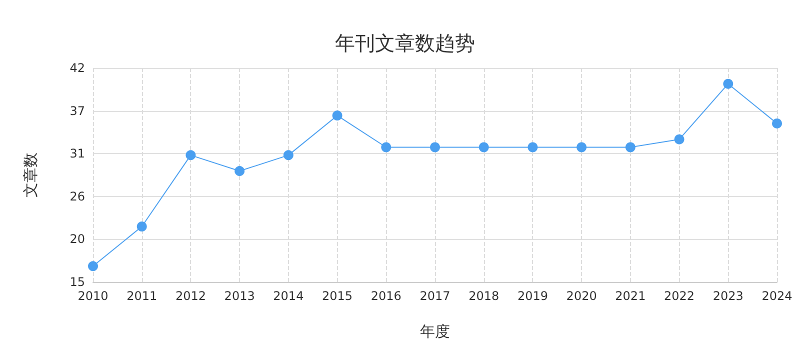 Image resolution: width=810 pixels, height=360 pixels. Describe the element at coordinates (405, 43) in the screenshot. I see `chart-title: 年刊文章数趋势` at that location.